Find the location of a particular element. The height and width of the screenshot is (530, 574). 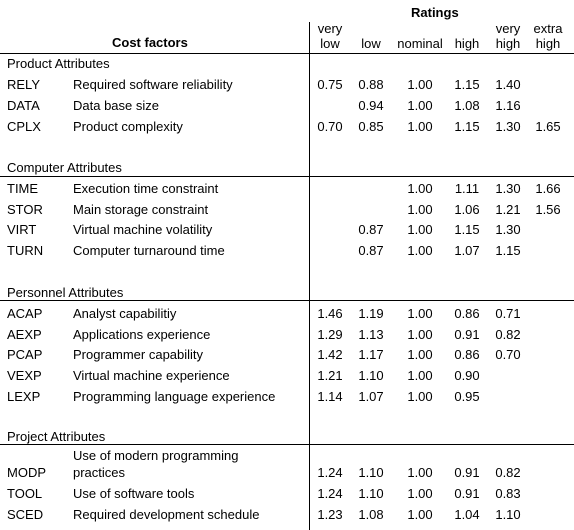

column-divider is located at coordinates (309, 276).